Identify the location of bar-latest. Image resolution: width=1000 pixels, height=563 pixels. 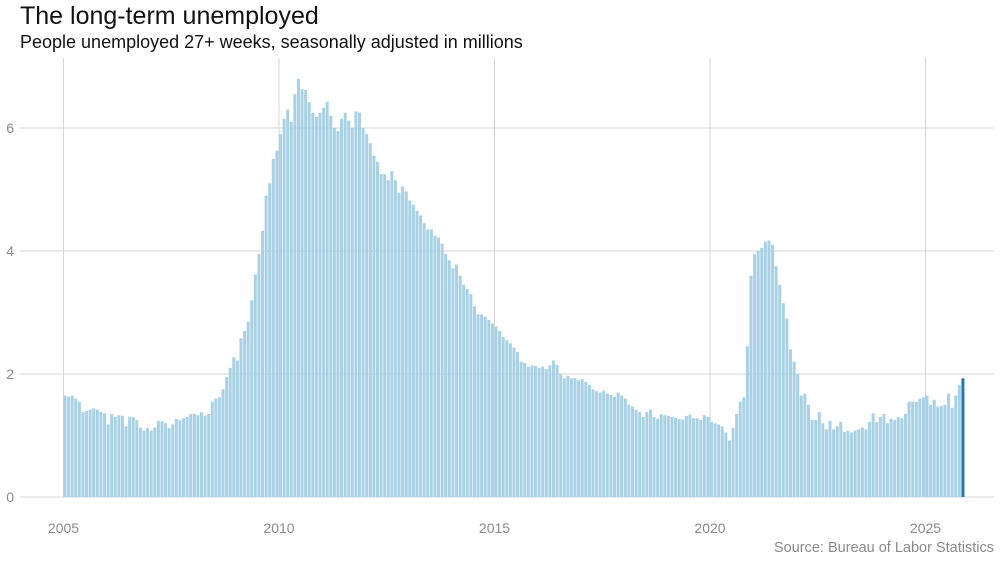
(963, 437).